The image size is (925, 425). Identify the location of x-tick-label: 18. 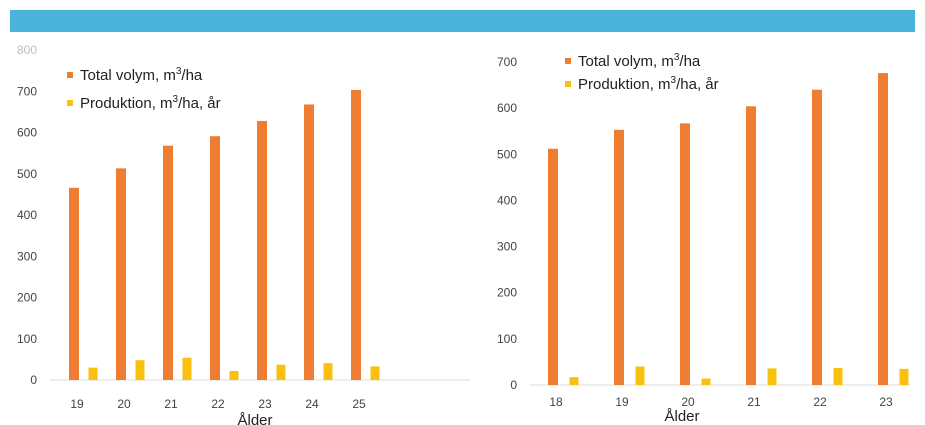
(556, 402).